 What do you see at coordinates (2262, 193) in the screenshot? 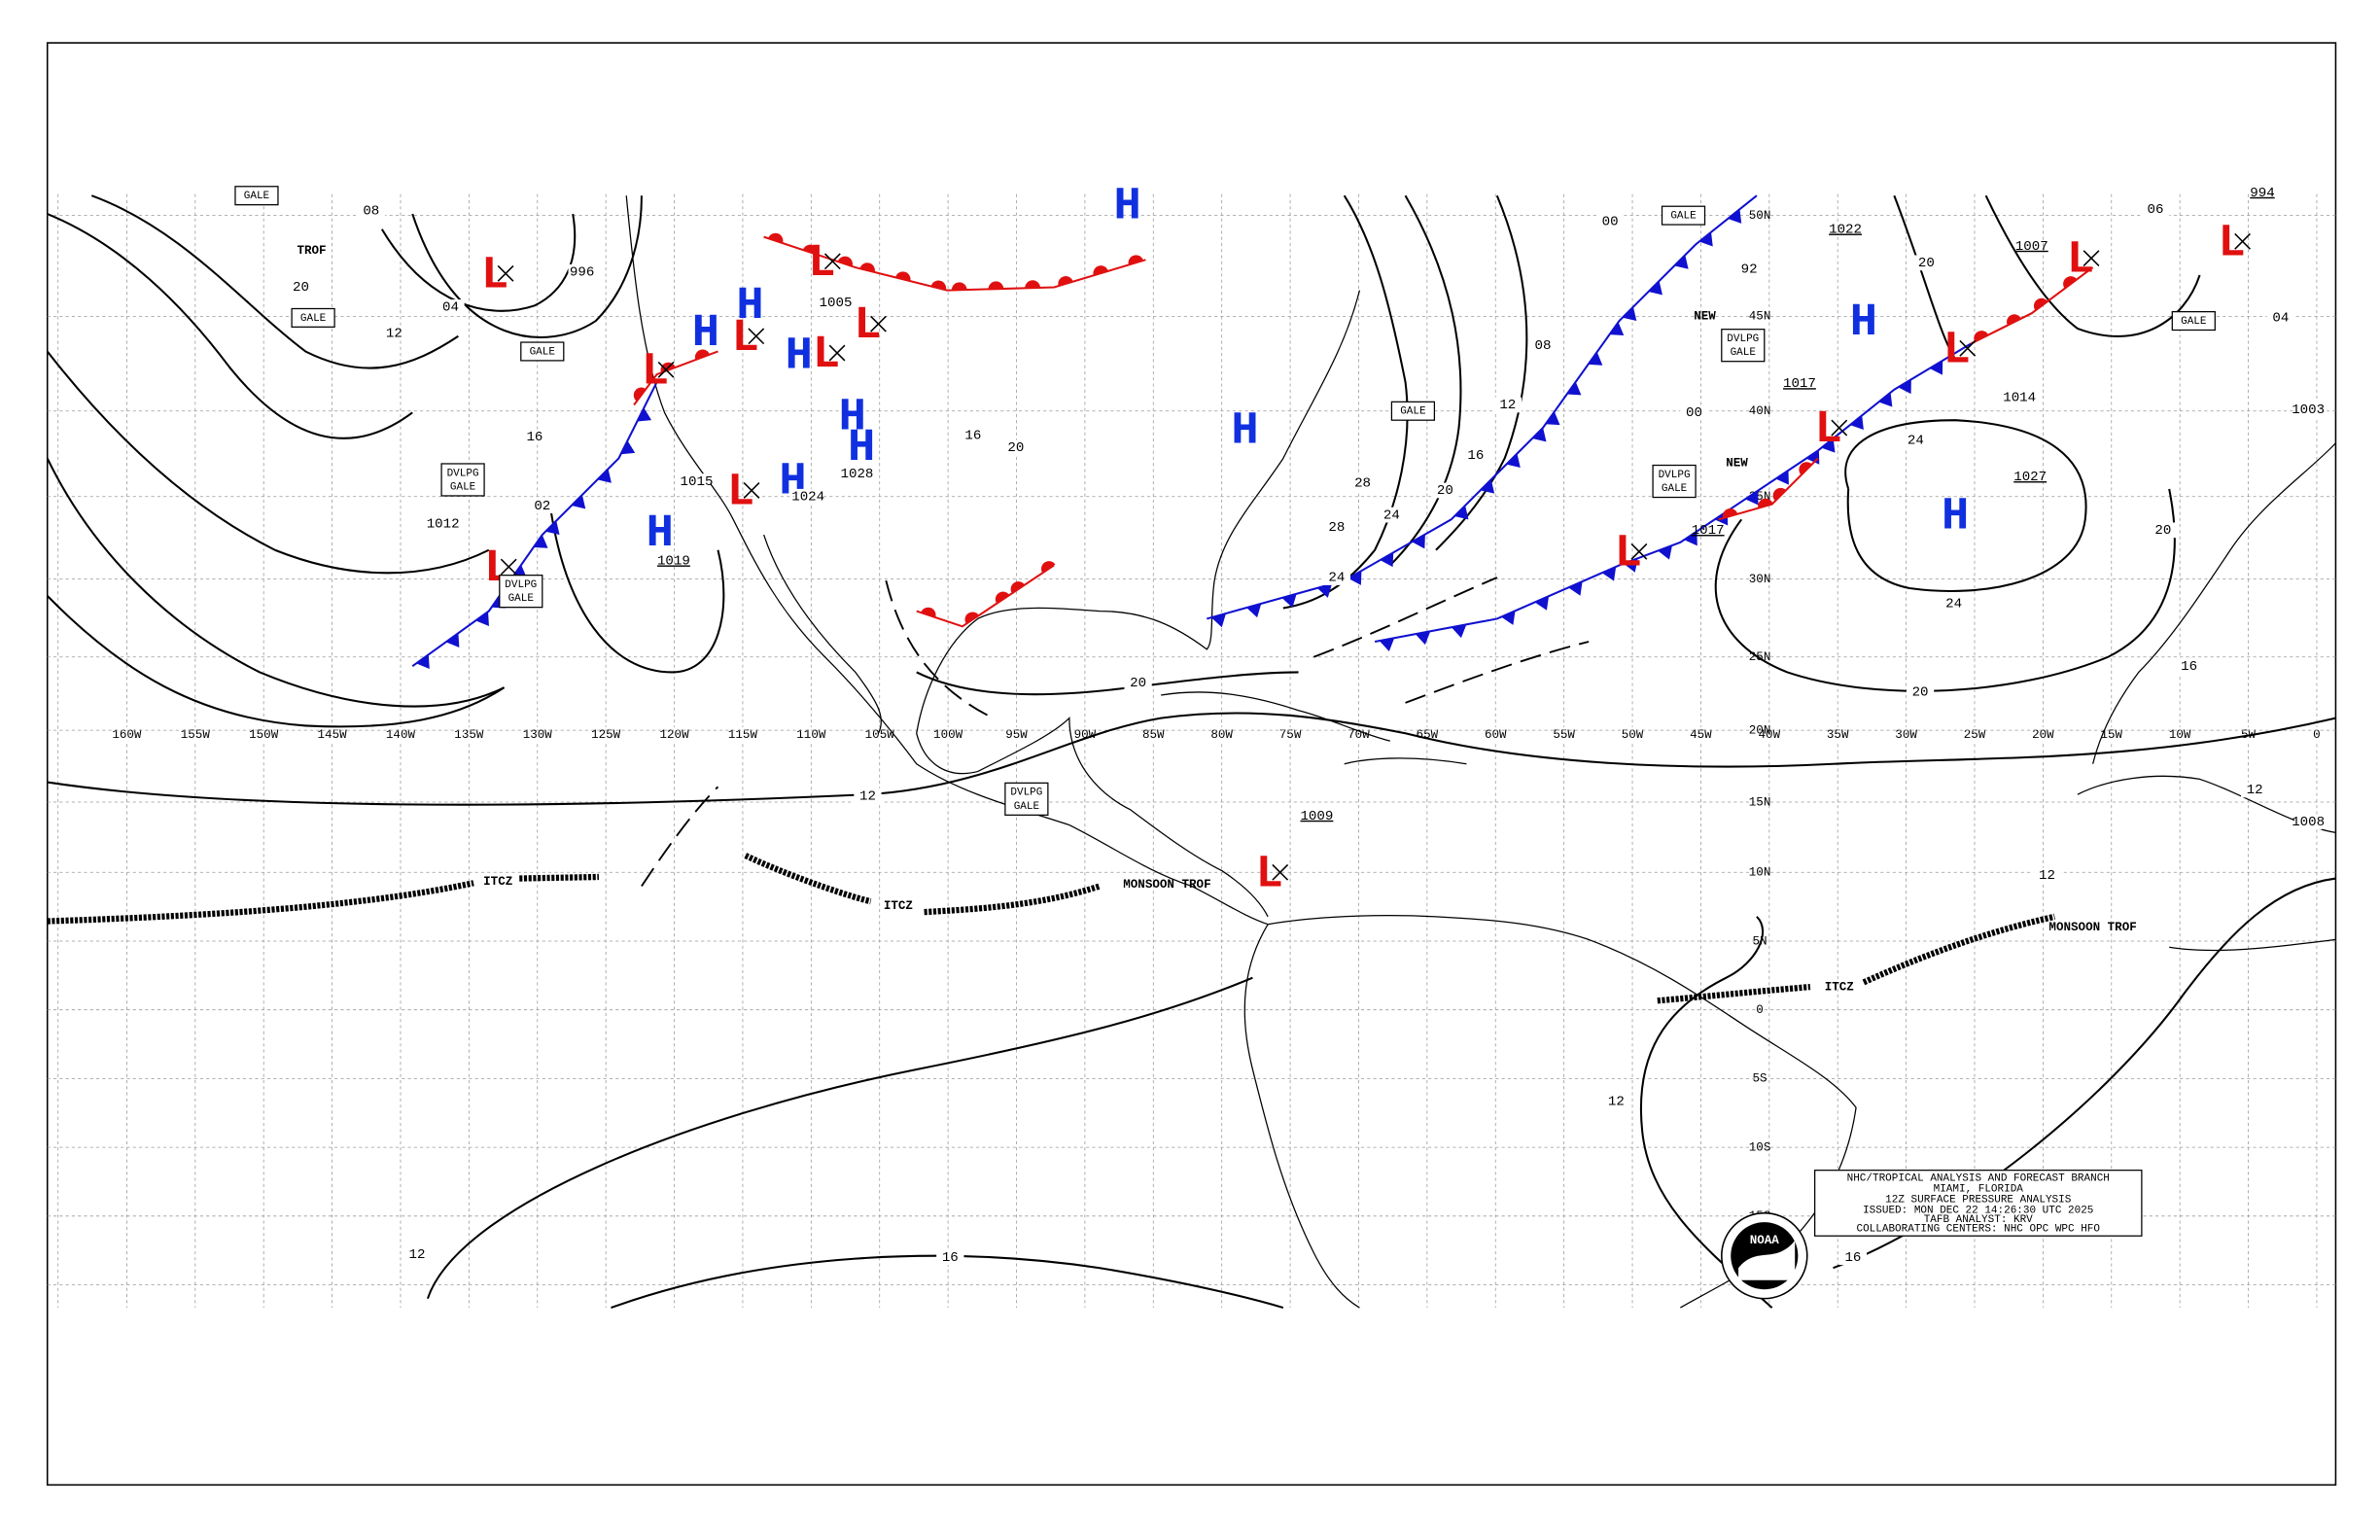
I see `center-pressure: 994` at bounding box center [2262, 193].